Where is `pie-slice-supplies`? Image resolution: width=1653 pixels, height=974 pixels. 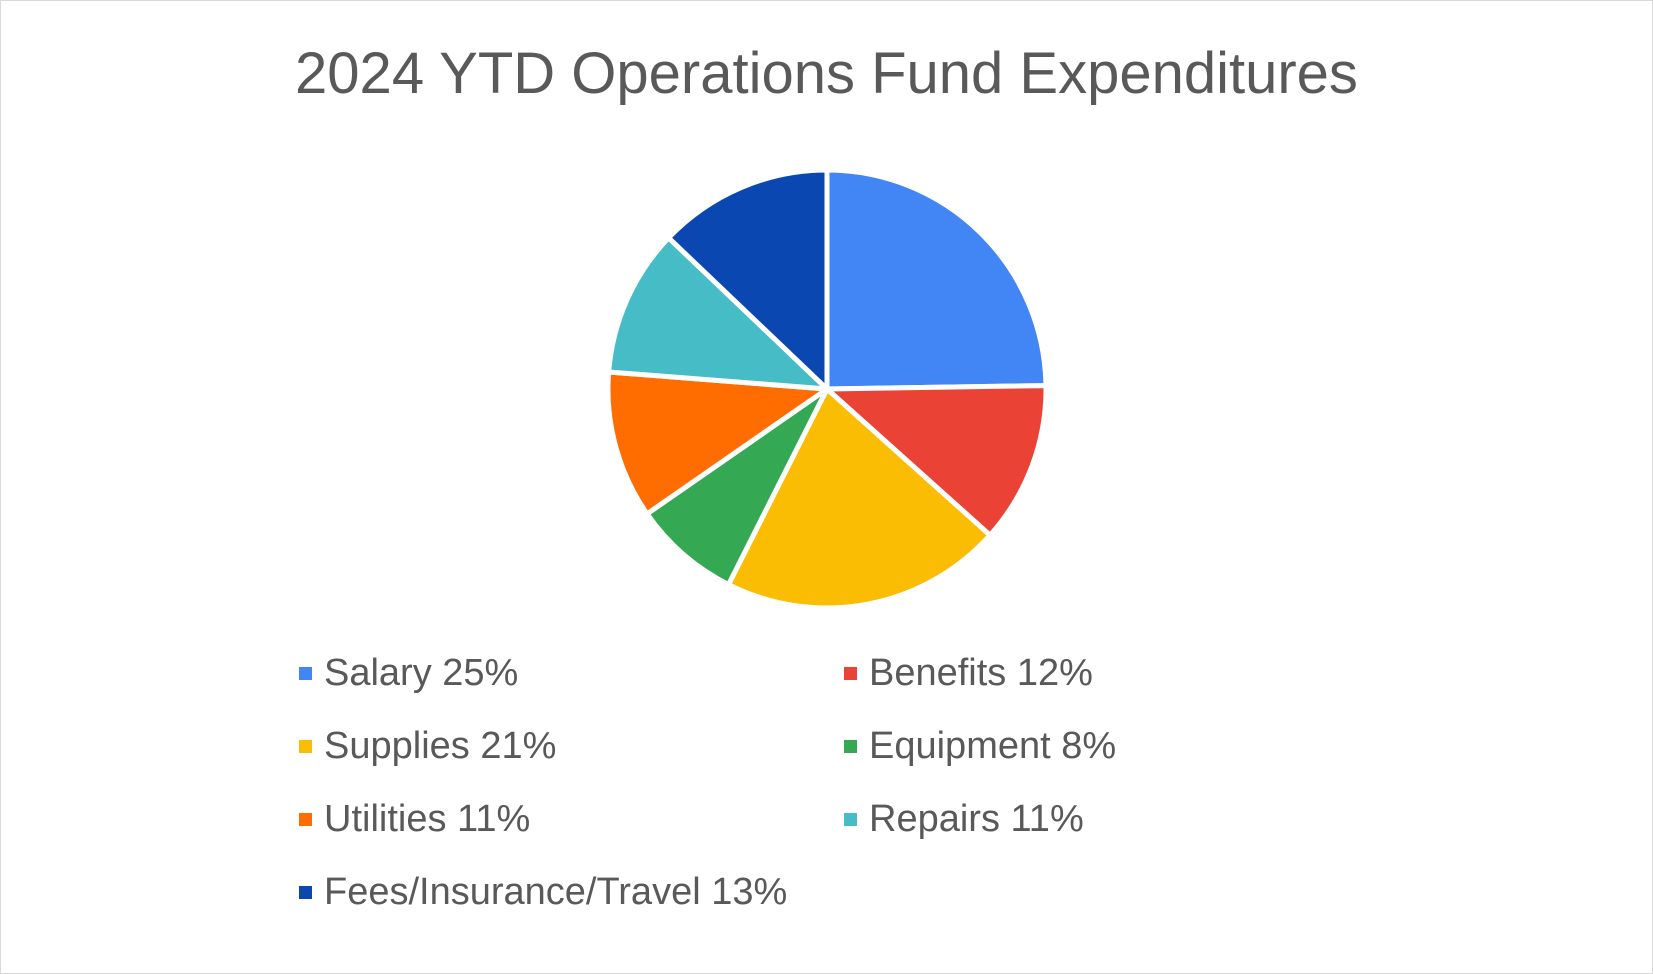 pie-slice-supplies is located at coordinates (859, 498).